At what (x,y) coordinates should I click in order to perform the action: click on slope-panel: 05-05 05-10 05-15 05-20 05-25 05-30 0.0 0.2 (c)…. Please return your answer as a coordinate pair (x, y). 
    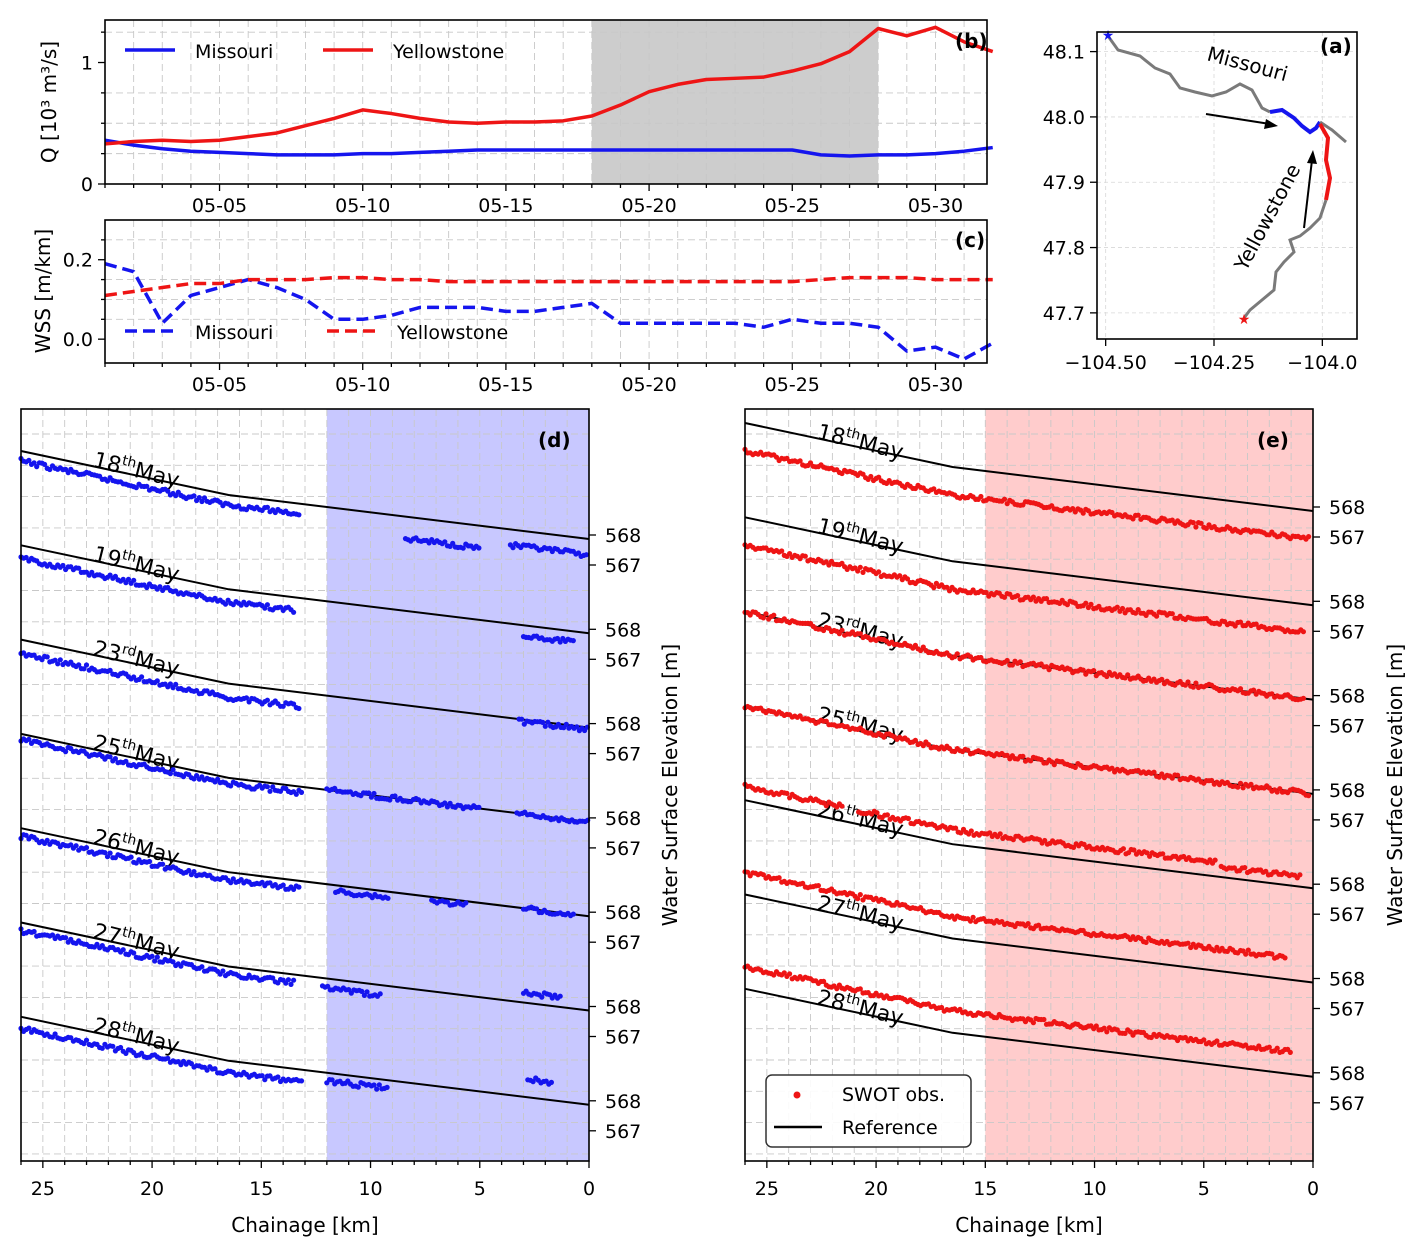
    Looking at the image, I should click on (512, 307).